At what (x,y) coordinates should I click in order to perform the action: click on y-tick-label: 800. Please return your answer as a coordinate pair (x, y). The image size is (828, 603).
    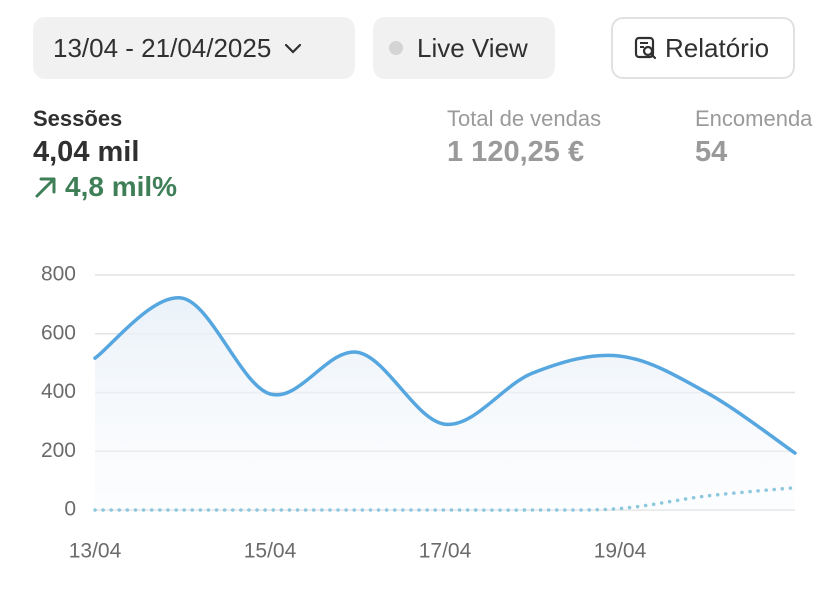
    Looking at the image, I should click on (58, 274).